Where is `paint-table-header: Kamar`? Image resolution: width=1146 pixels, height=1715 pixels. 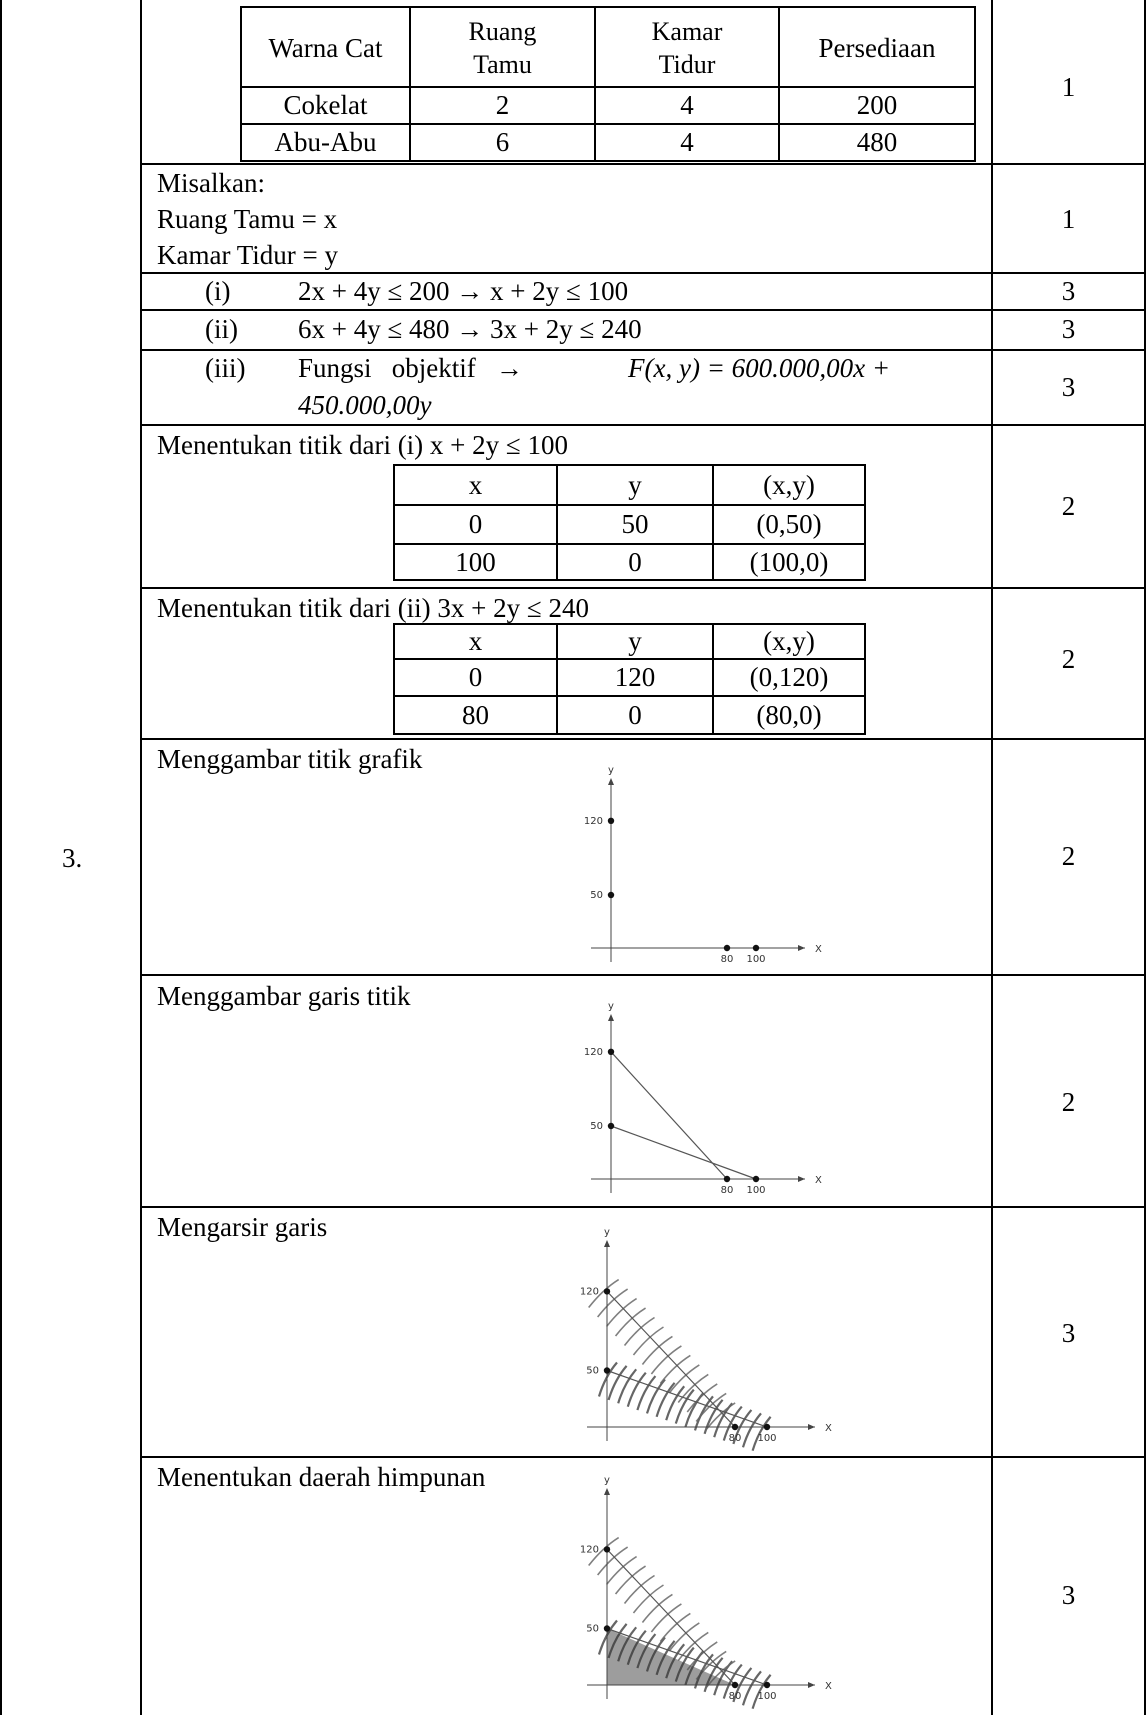
paint-table-header: Kamar is located at coordinates (687, 31).